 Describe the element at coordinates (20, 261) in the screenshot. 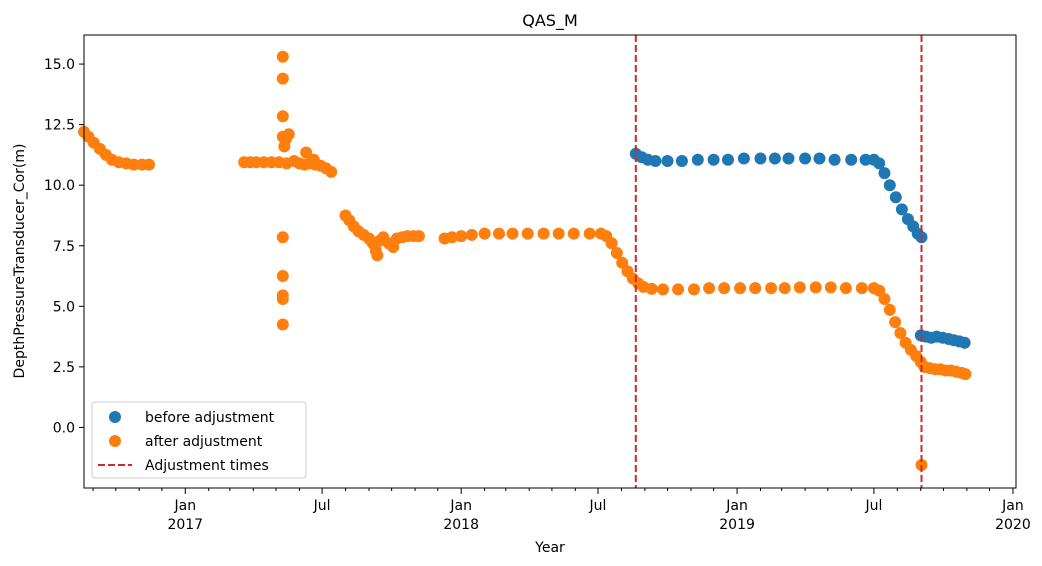

I see `y-axis-label: DepthPressureTransducer_Cor(m)` at that location.